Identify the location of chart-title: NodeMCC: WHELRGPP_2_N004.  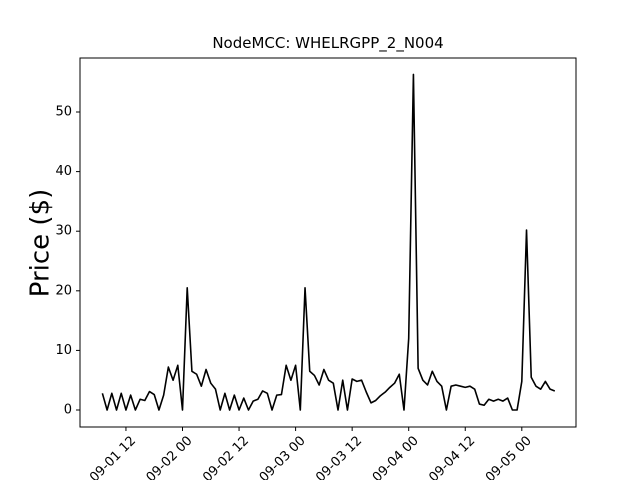
(327, 43).